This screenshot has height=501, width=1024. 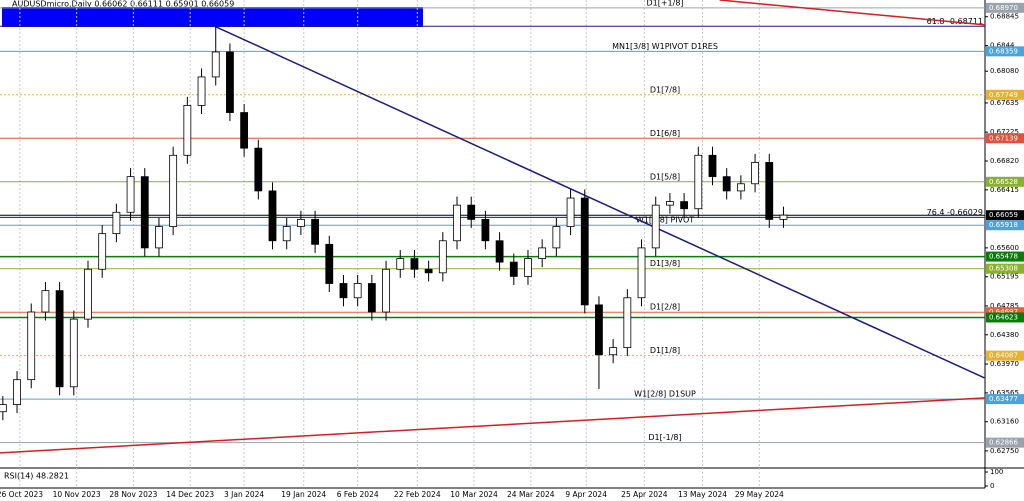 I want to click on level-text: D1[2/8], so click(x=665, y=307).